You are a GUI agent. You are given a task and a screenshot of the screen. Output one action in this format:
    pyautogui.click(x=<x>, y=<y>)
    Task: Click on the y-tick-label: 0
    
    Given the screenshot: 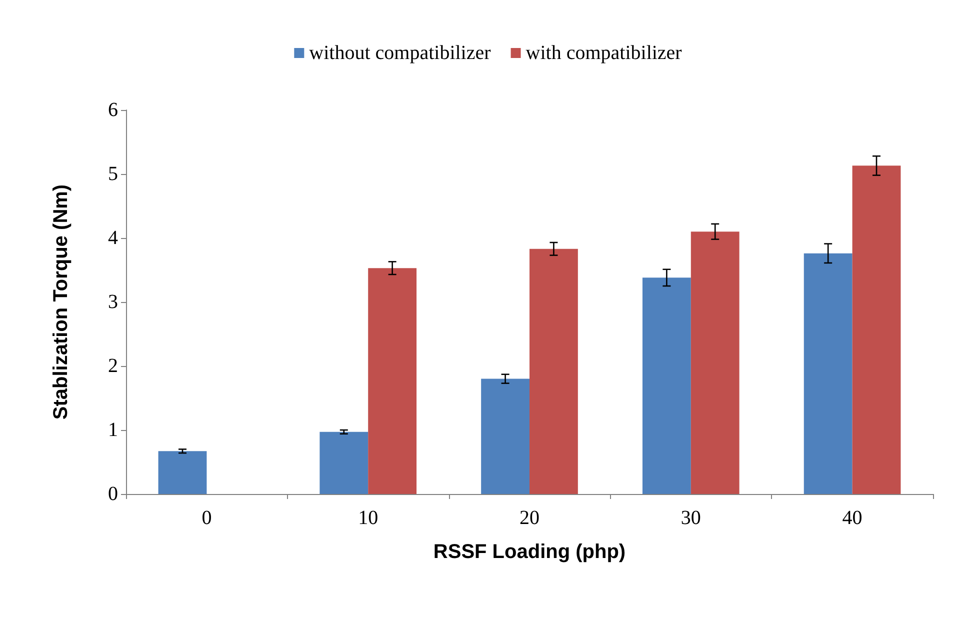 What is the action you would take?
    pyautogui.click(x=113, y=494)
    